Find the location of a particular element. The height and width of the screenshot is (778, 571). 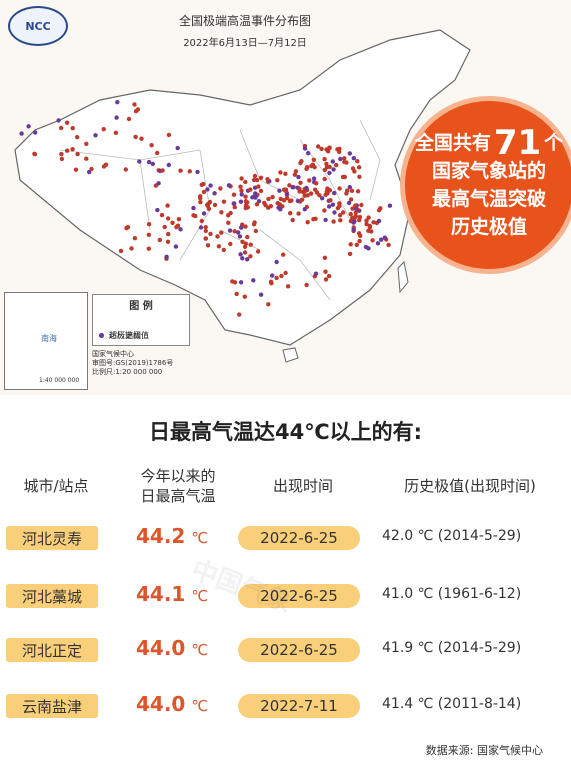

row-temp: 44.1 ℃ is located at coordinates (181, 594).